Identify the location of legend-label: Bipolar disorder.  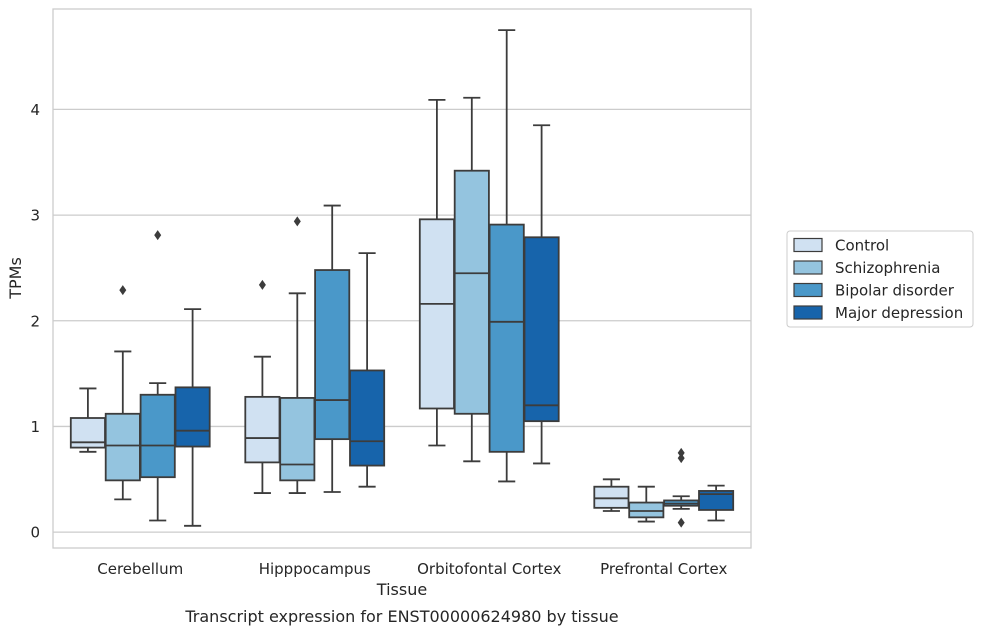
(895, 291).